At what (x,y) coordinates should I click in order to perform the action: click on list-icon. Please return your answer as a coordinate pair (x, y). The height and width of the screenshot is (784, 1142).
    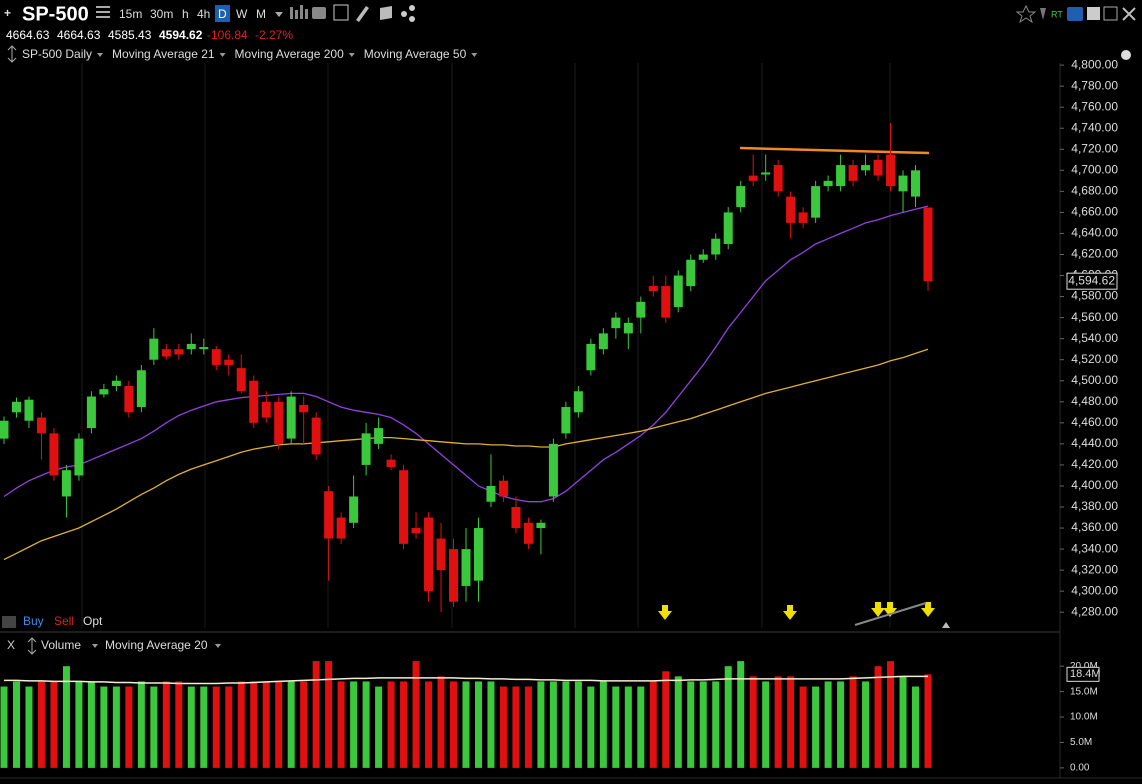
    Looking at the image, I should click on (103, 12).